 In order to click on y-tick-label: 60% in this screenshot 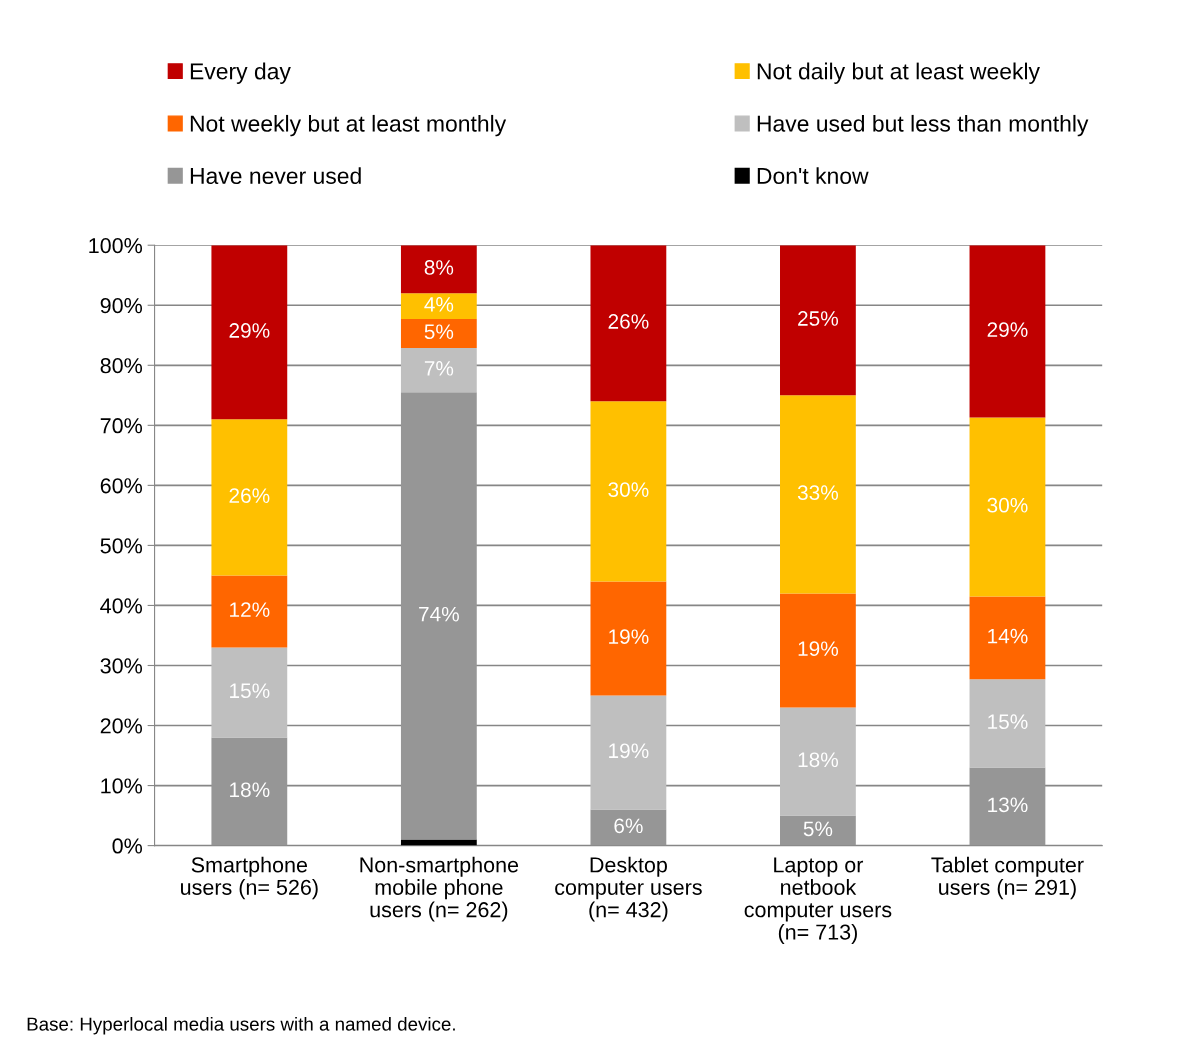, I will do `click(121, 486)`.